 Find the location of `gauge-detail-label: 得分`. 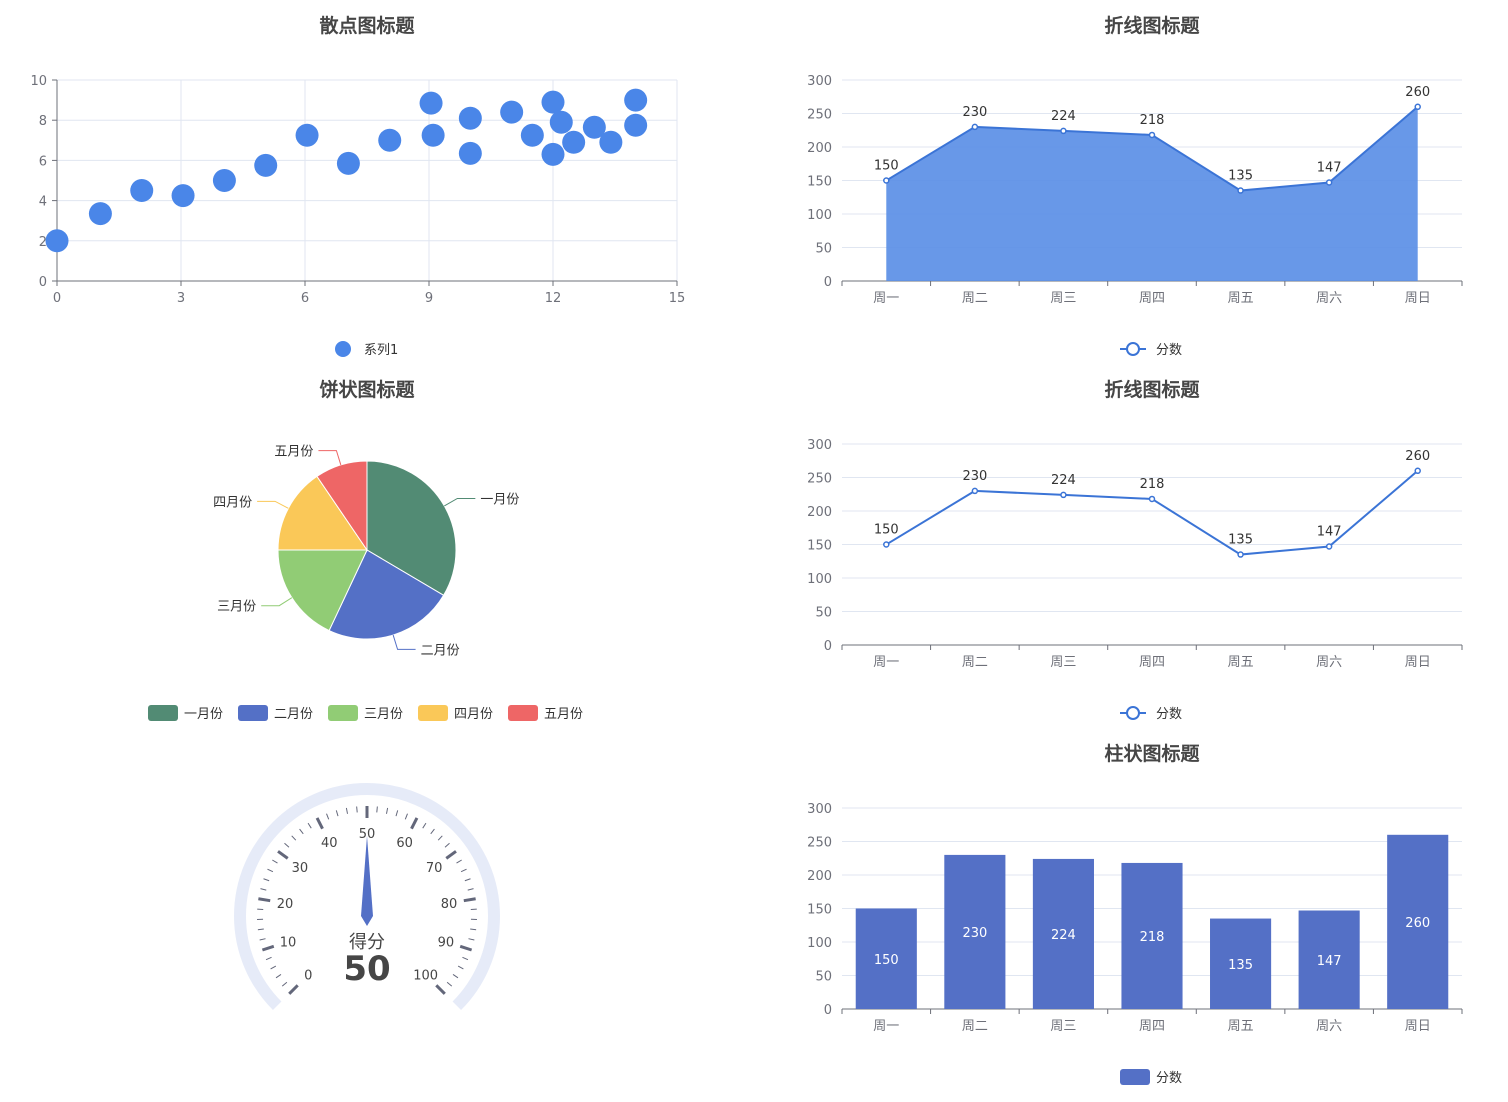

gauge-detail-label: 得分 is located at coordinates (367, 942).